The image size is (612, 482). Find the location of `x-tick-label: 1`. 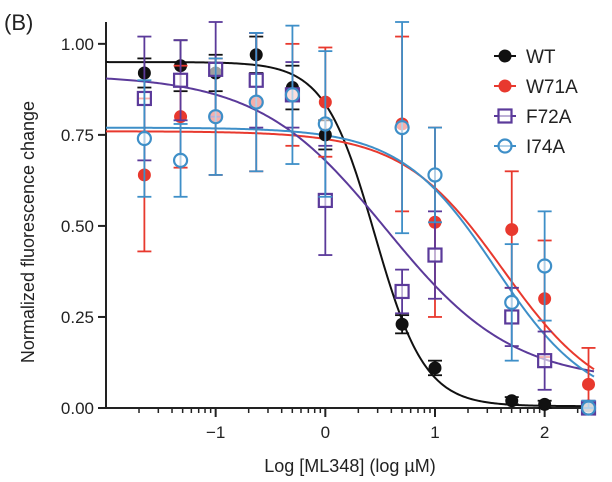

x-tick-label: 1 is located at coordinates (434, 432).